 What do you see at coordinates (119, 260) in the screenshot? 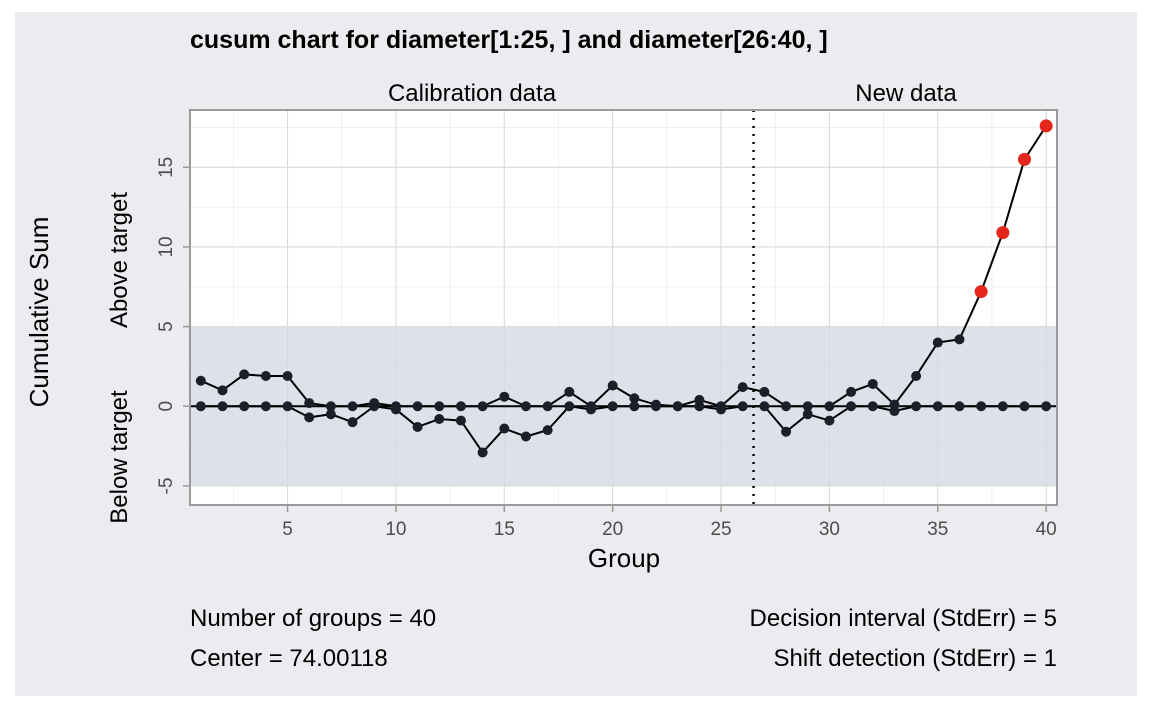
I see `y-label-above-target: Above target` at bounding box center [119, 260].